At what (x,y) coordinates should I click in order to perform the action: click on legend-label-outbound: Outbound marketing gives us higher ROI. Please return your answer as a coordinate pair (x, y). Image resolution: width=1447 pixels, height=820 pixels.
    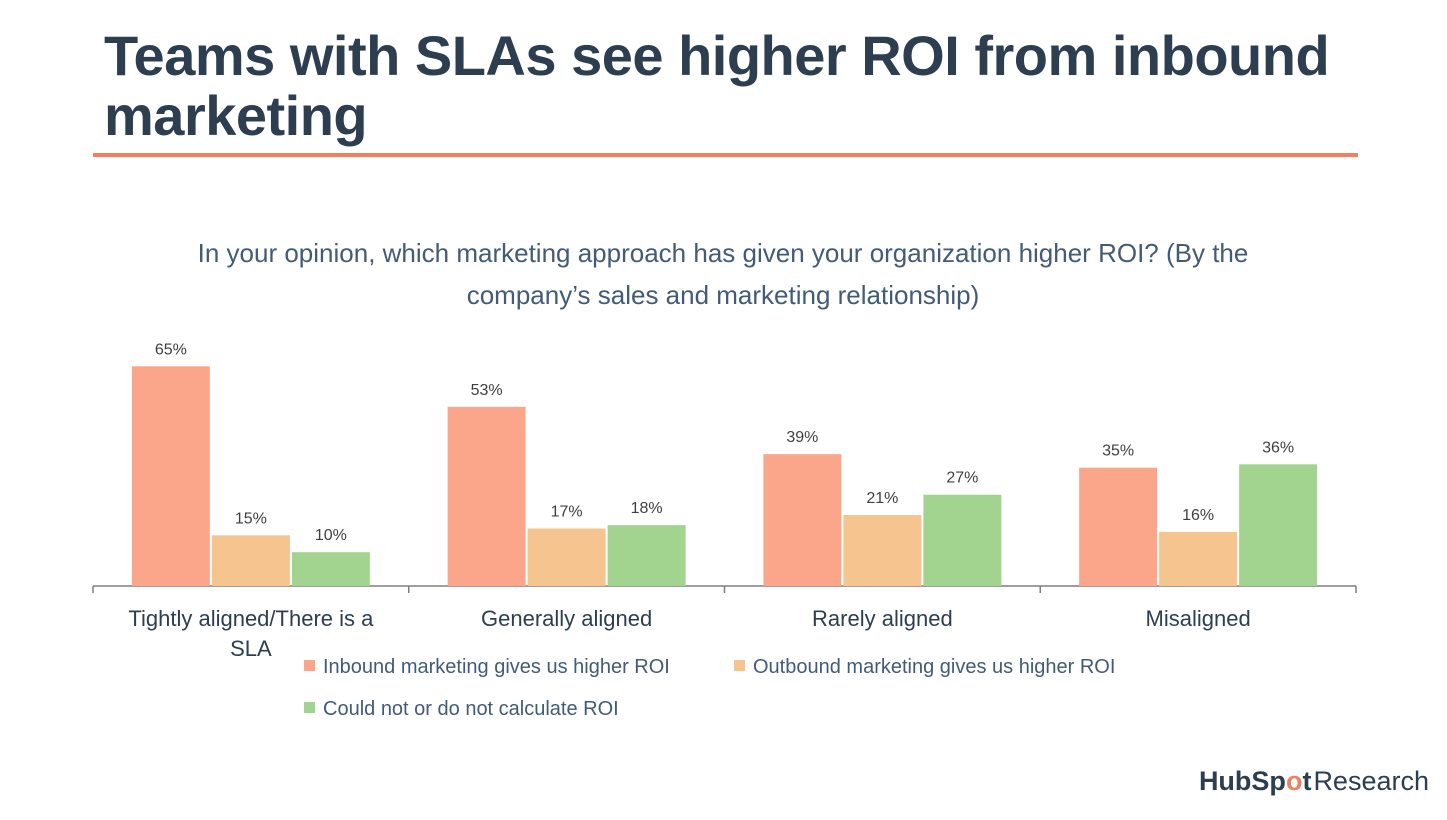
    Looking at the image, I should click on (934, 667).